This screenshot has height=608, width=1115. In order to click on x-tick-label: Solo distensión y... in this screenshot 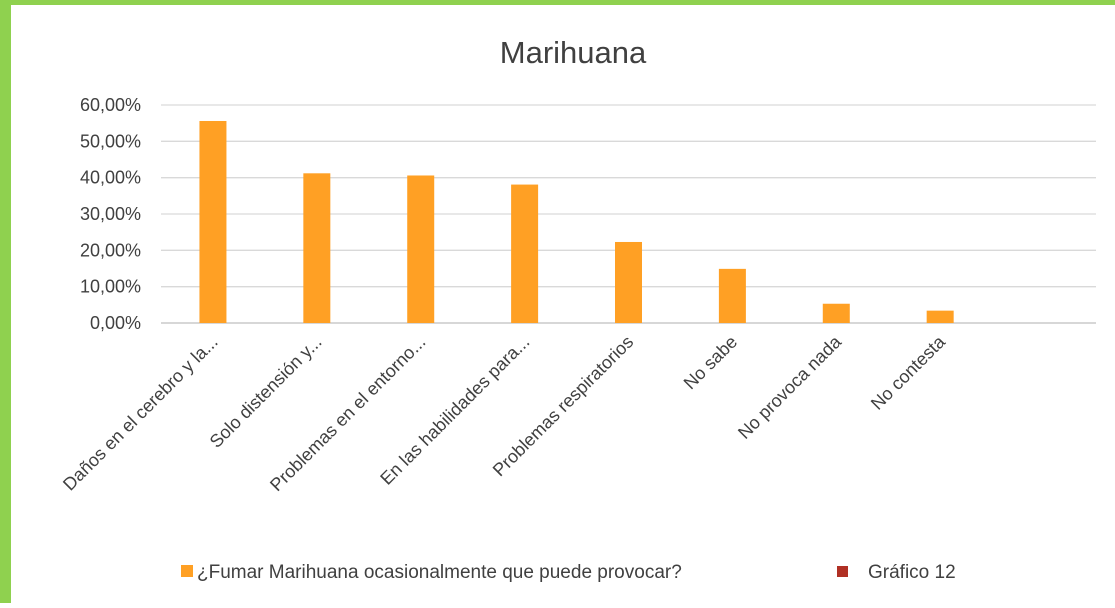, I will do `click(266, 392)`.